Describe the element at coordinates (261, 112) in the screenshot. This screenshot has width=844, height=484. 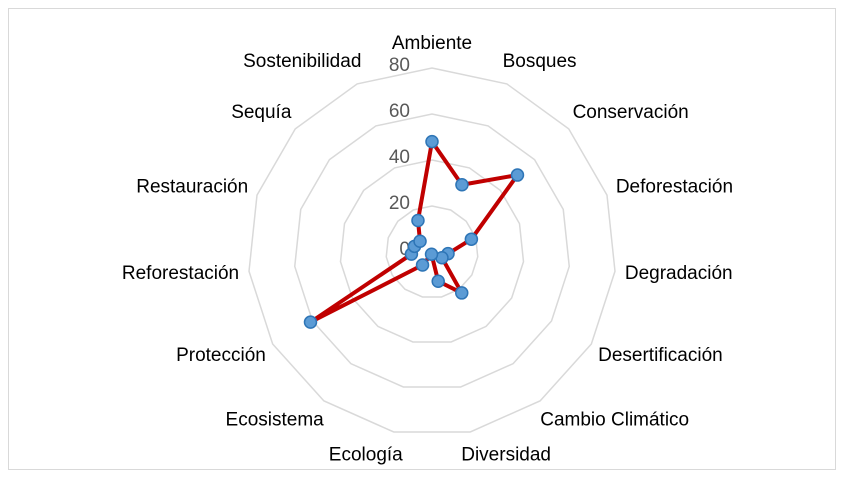
I see `category-label: Sequía` at that location.